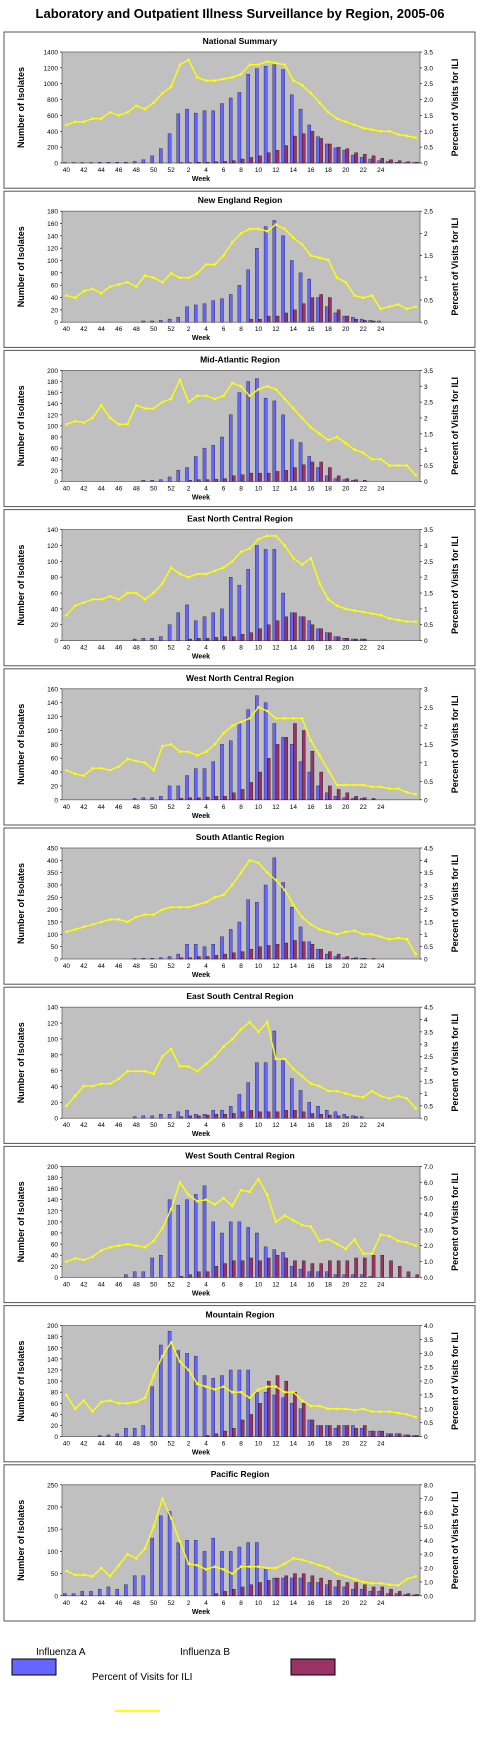 The height and width of the screenshot is (1754, 480). Describe the element at coordinates (259, 1444) in the screenshot. I see `x-tick-label: 10` at that location.